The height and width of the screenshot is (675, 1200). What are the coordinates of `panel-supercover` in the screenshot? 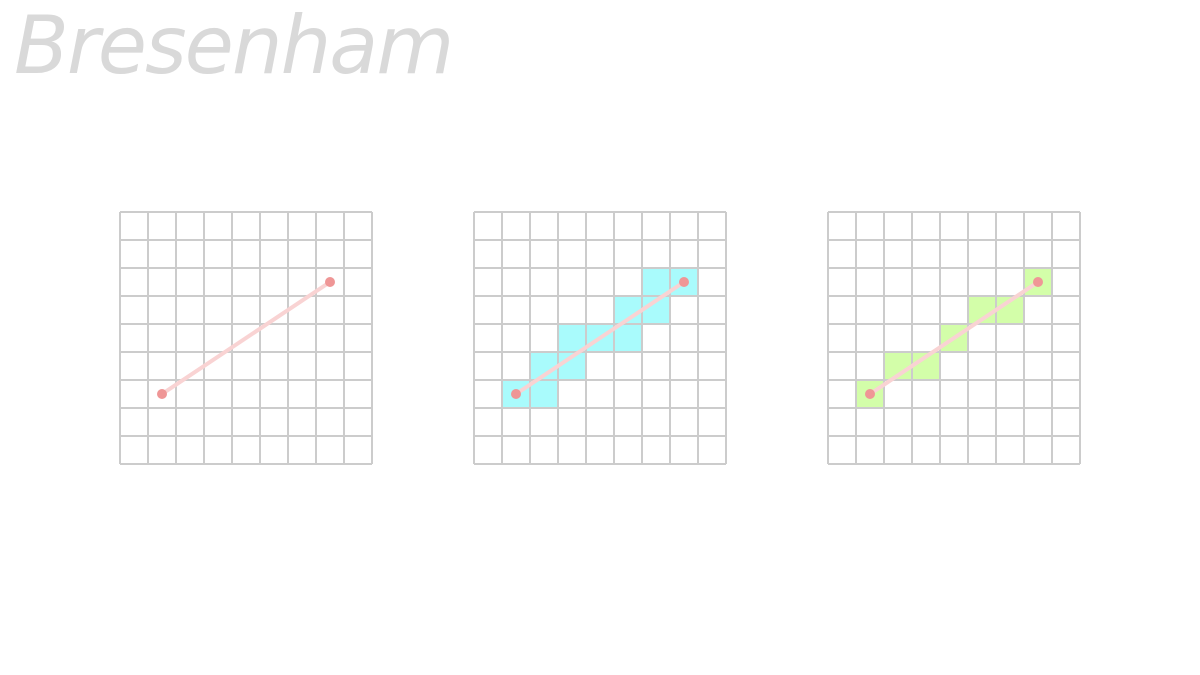 It's located at (600, 338).